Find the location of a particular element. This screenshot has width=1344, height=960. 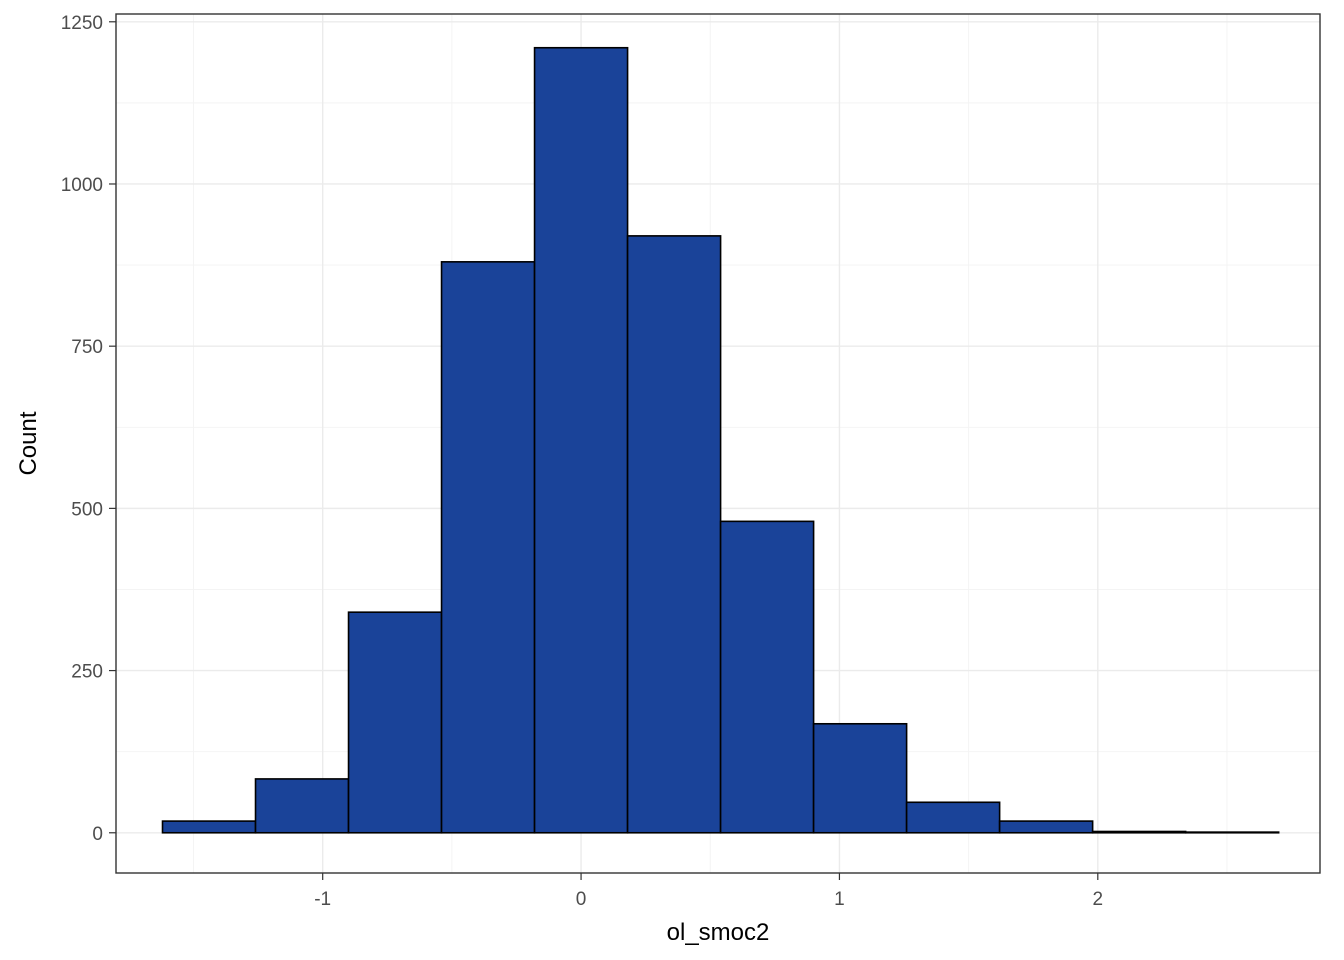

x-axis-title: ol_smoc2 is located at coordinates (718, 932).